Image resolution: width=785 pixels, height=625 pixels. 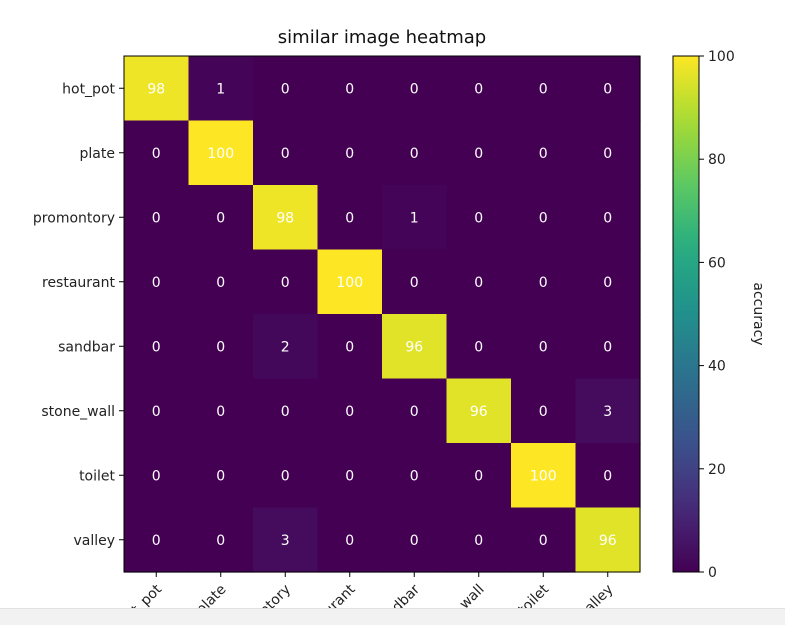 I want to click on colorbar-gradient, so click(x=686, y=314).